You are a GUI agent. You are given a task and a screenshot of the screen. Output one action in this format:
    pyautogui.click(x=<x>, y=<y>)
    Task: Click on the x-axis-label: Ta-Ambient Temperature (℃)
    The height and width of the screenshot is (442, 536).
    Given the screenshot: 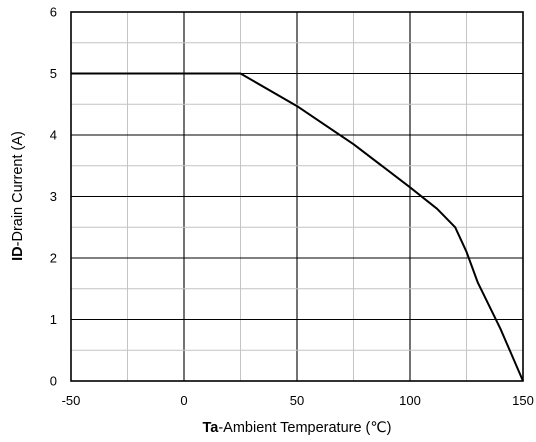 What is the action you would take?
    pyautogui.click(x=296, y=428)
    